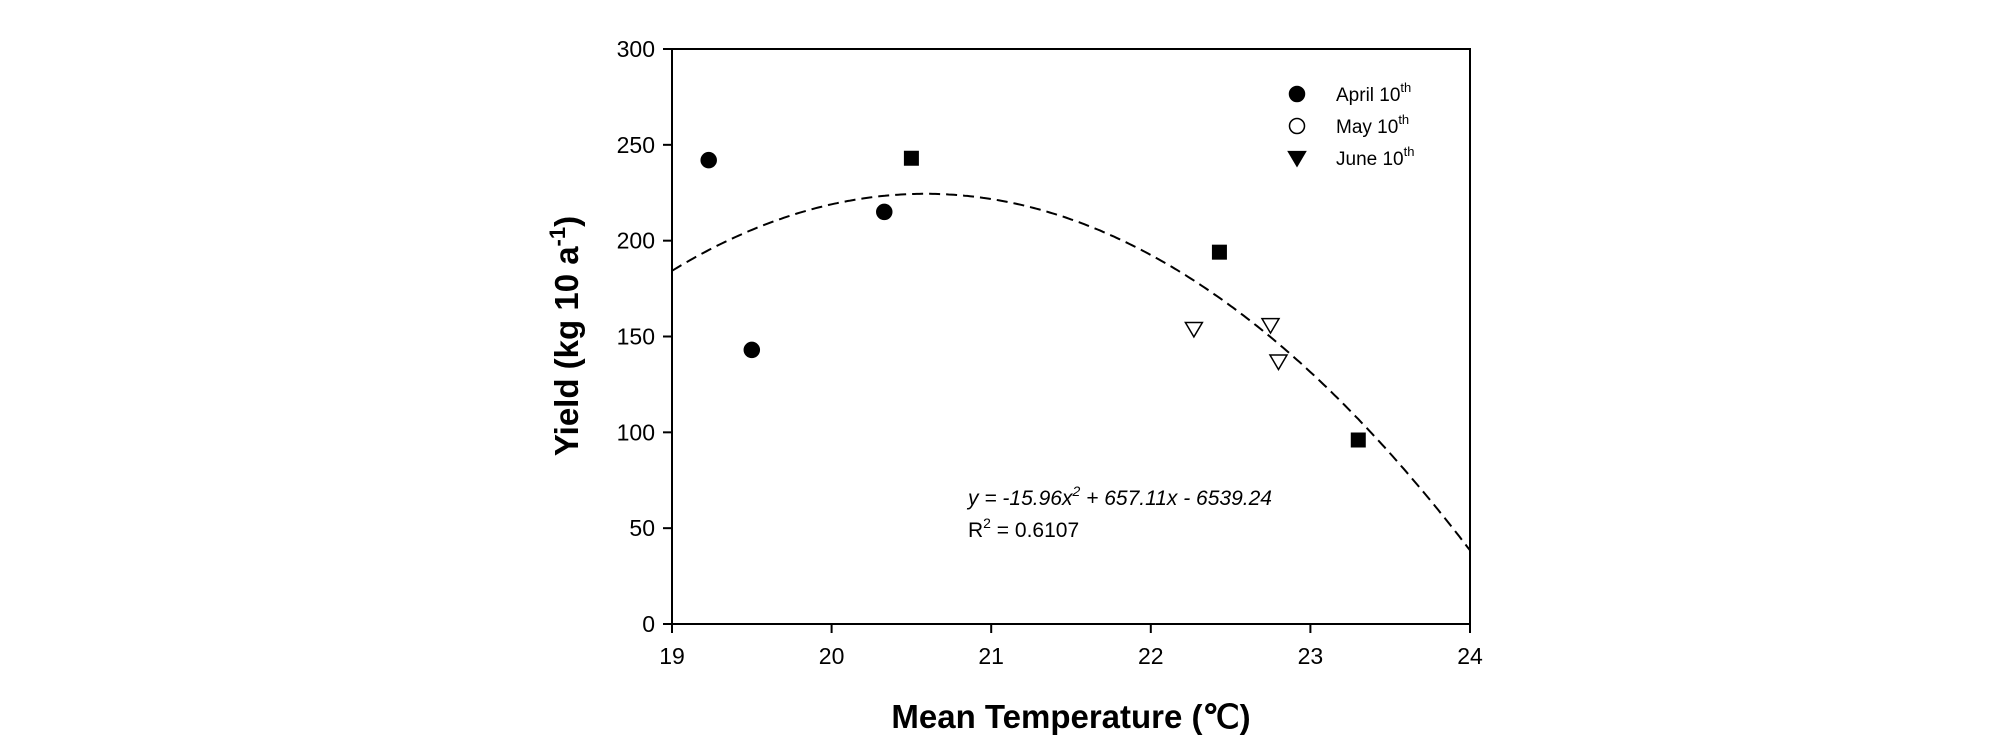 The width and height of the screenshot is (2008, 737). What do you see at coordinates (636, 145) in the screenshot?
I see `y-tick-label: 250` at bounding box center [636, 145].